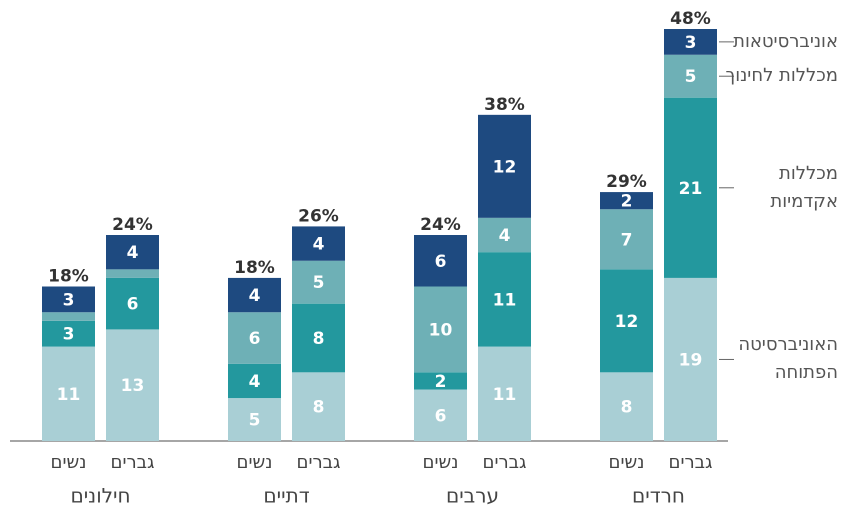 This screenshot has height=505, width=846. I want to click on group-label: דתיים, so click(286, 494).